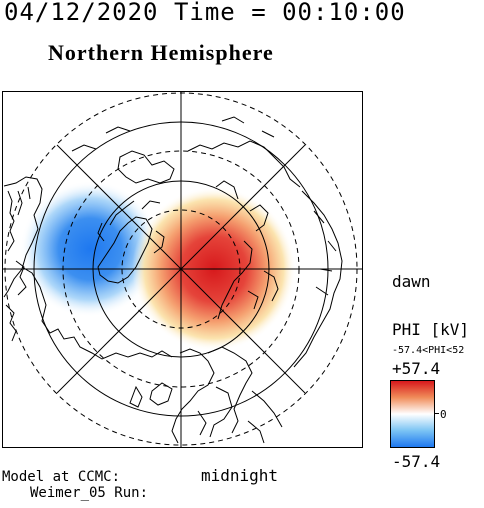 The width and height of the screenshot is (484, 508). I want to click on dusk-potential-cell, so click(90, 249).